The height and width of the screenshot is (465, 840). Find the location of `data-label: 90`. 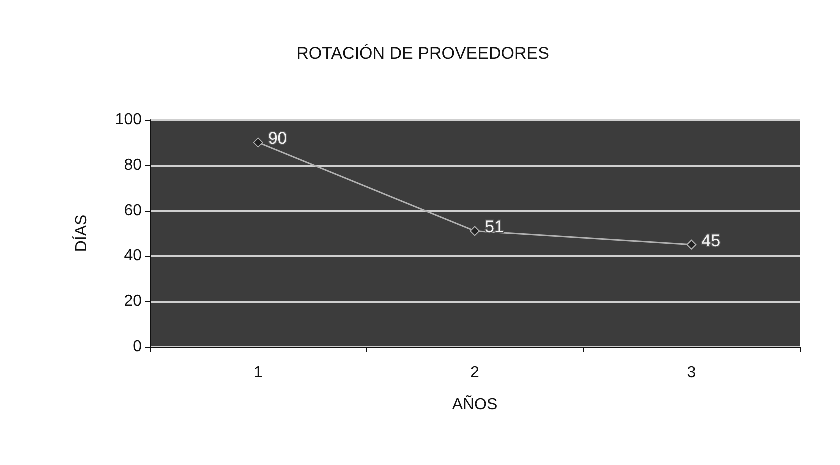

data-label: 90 is located at coordinates (278, 138).